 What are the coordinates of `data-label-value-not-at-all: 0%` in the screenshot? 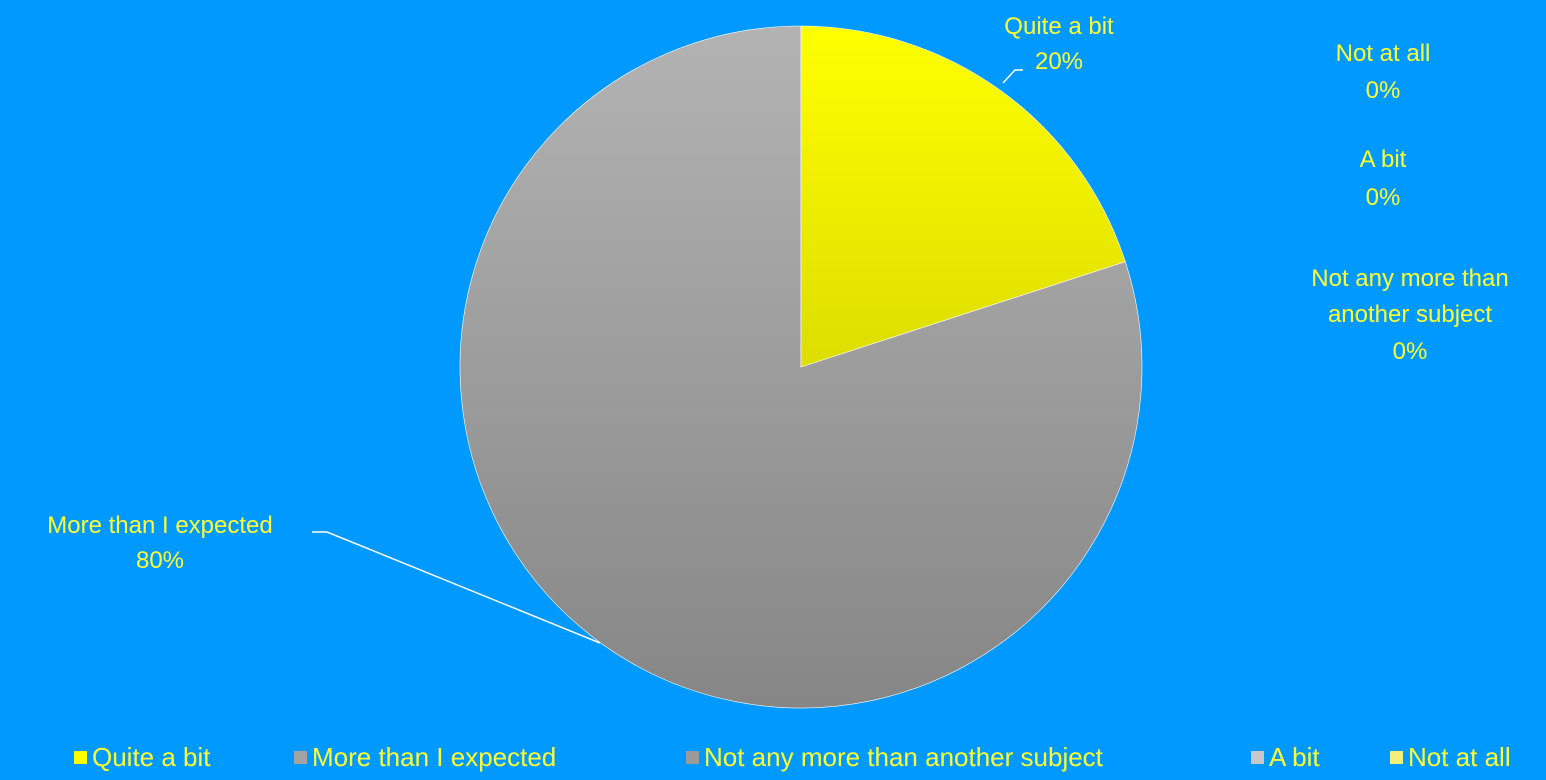 It's located at (1383, 90).